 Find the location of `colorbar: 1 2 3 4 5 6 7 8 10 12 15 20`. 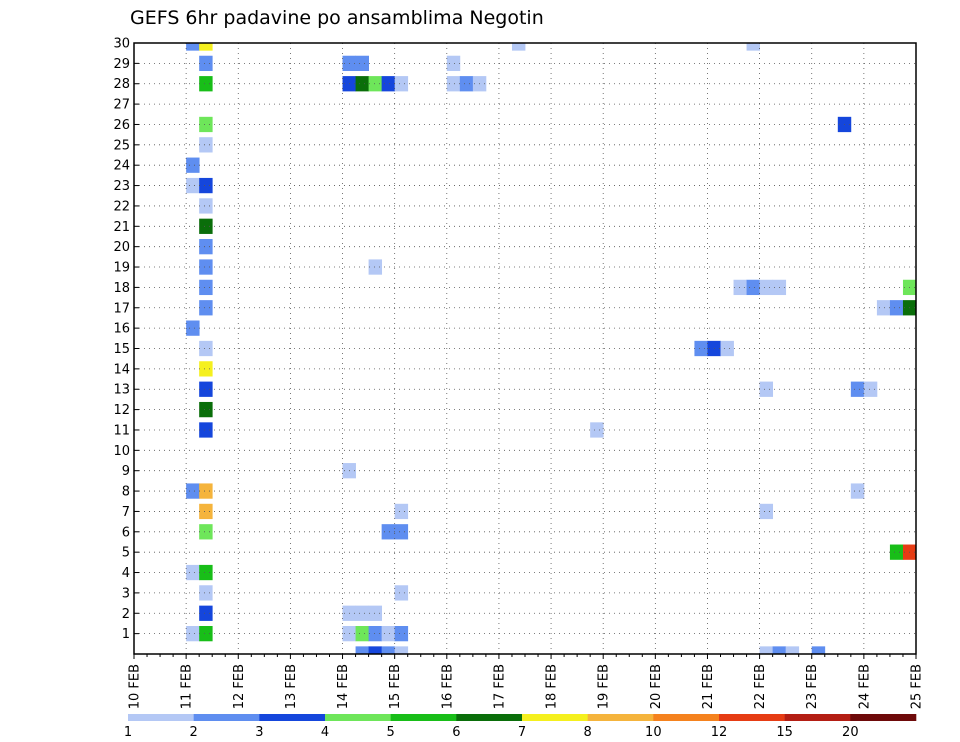

colorbar: 1 2 3 4 5 6 7 8 10 12 15 20 is located at coordinates (520, 727).